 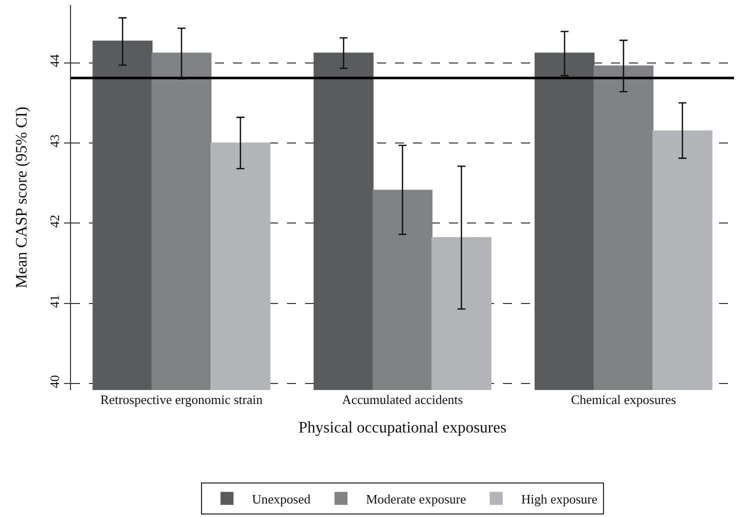 I want to click on x-tick-label: Accumulated accidents, so click(x=402, y=399).